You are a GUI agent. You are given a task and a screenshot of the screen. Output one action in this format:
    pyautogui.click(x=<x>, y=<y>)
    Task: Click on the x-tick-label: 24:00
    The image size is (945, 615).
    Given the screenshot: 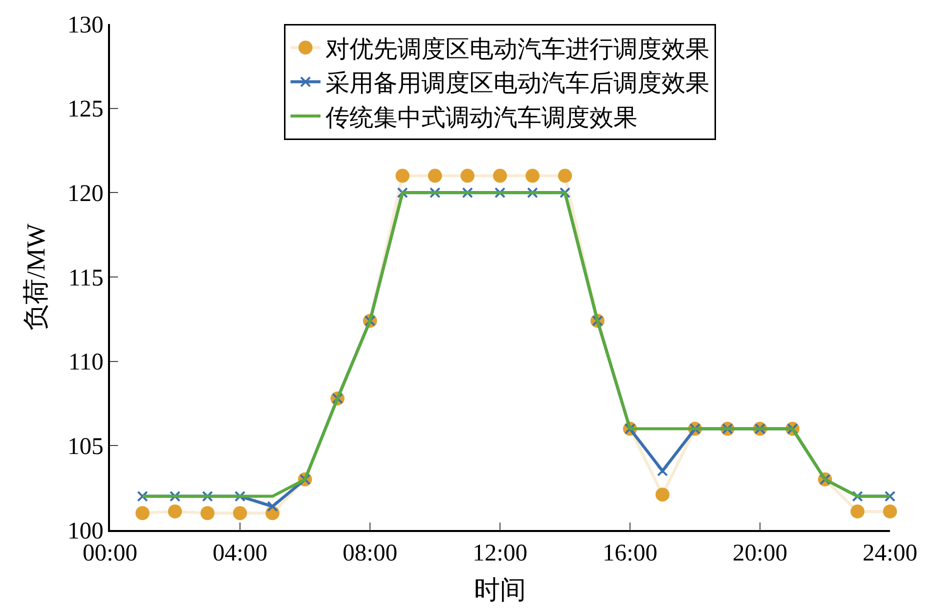 What is the action you would take?
    pyautogui.click(x=890, y=553)
    